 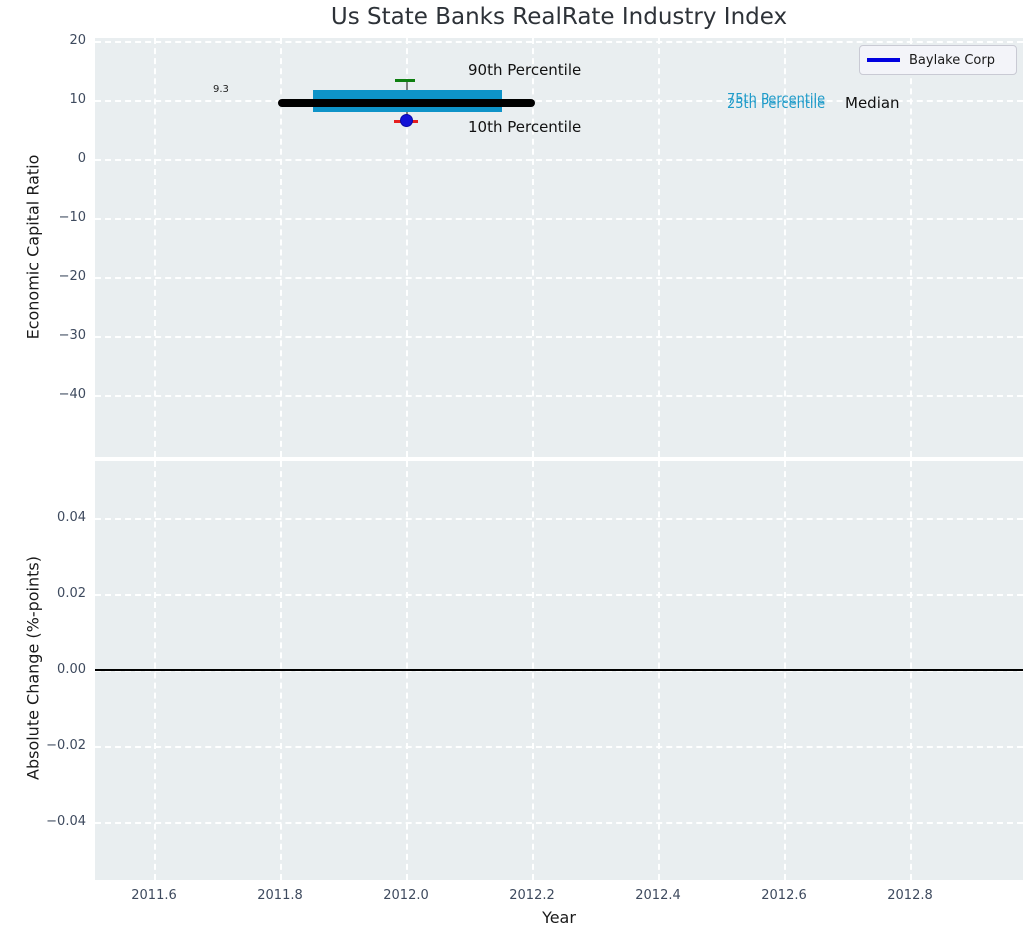 What do you see at coordinates (71, 517) in the screenshot?
I see `ytick-label: 0.04` at bounding box center [71, 517].